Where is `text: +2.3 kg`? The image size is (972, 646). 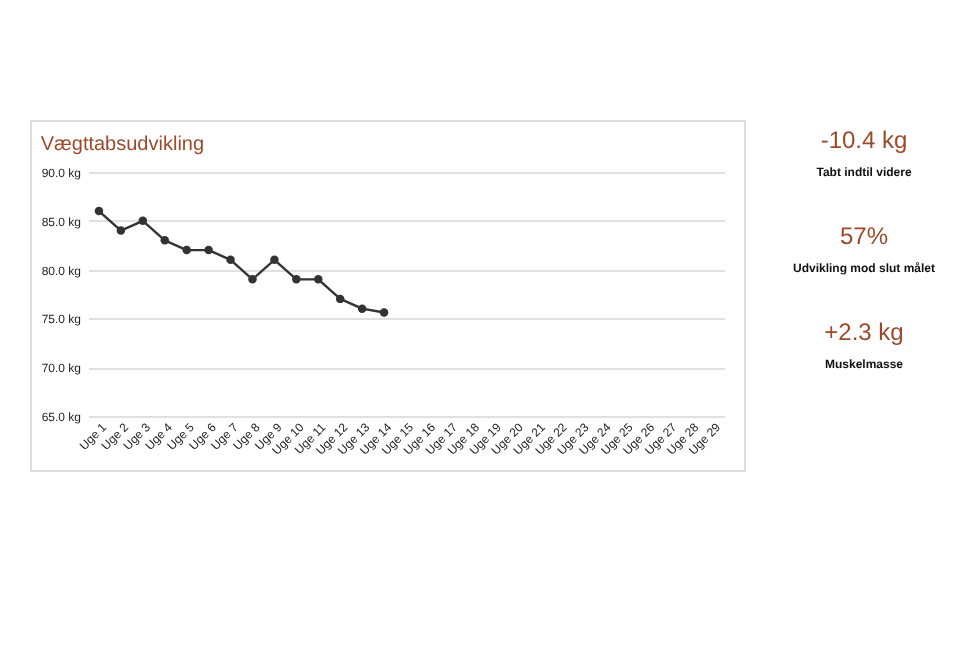
text: +2.3 kg is located at coordinates (864, 332).